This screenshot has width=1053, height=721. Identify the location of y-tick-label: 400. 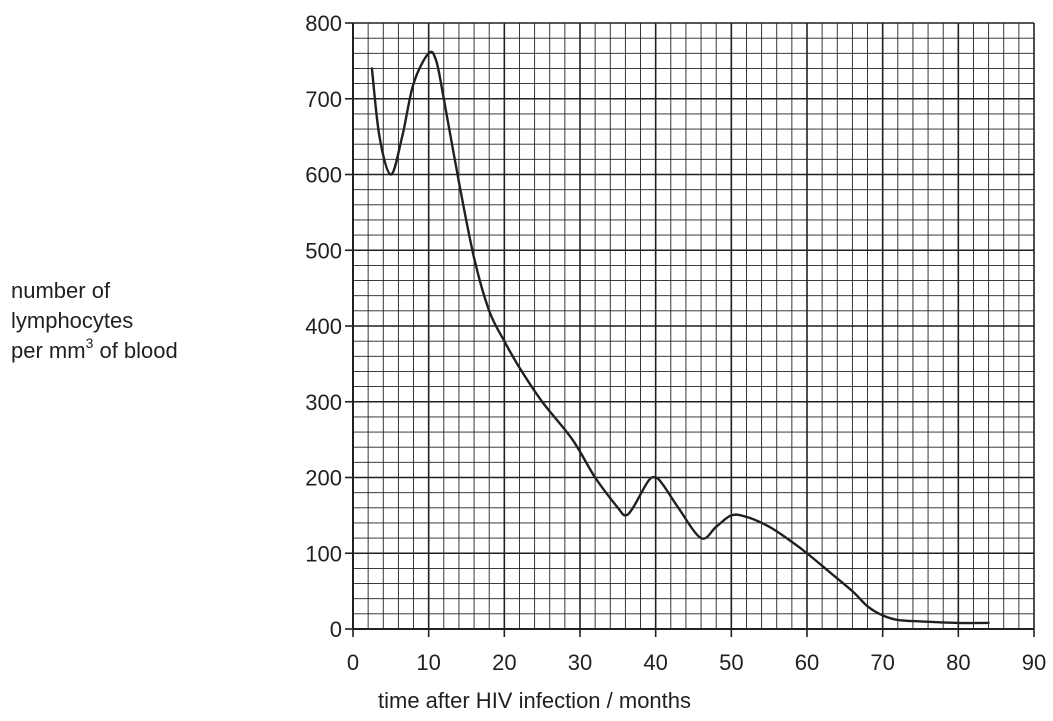
(323, 326).